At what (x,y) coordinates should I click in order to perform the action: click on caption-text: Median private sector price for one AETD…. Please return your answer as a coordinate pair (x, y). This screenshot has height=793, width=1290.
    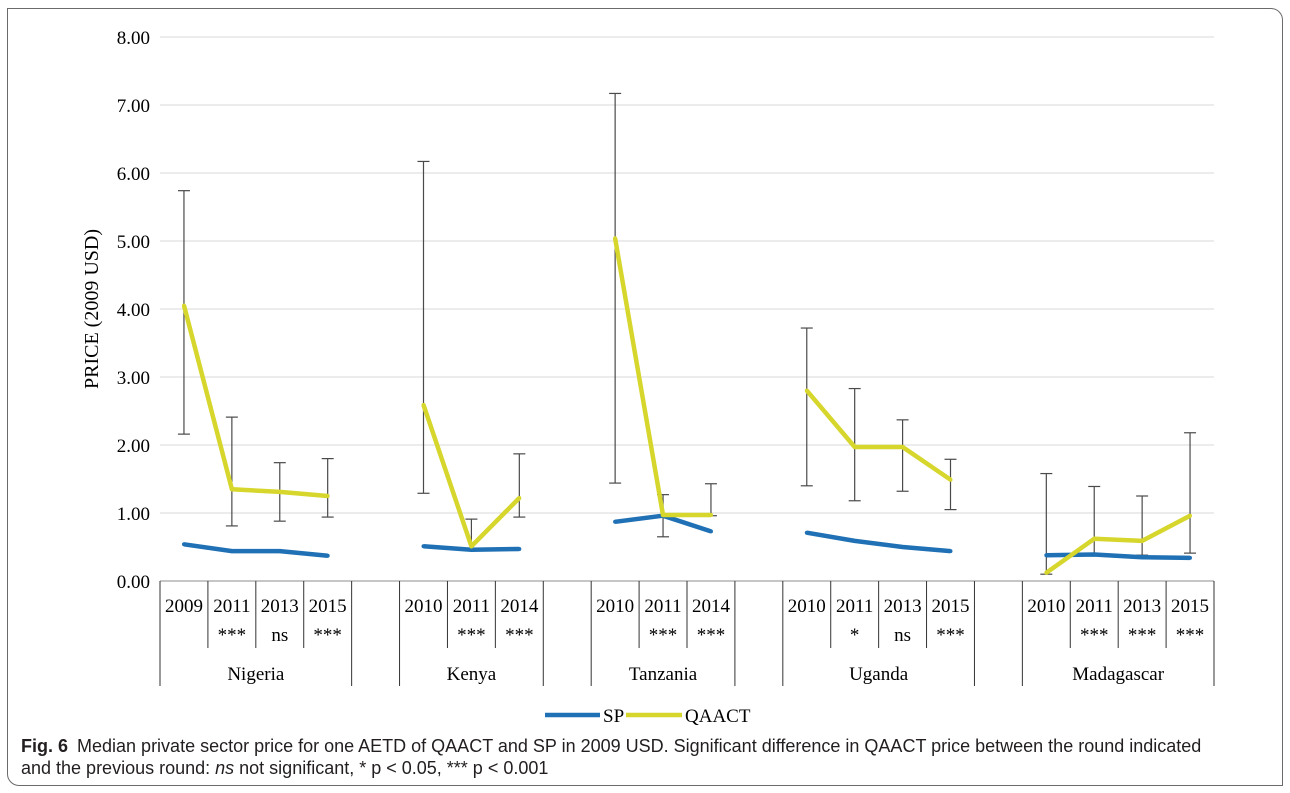
    Looking at the image, I should click on (639, 746).